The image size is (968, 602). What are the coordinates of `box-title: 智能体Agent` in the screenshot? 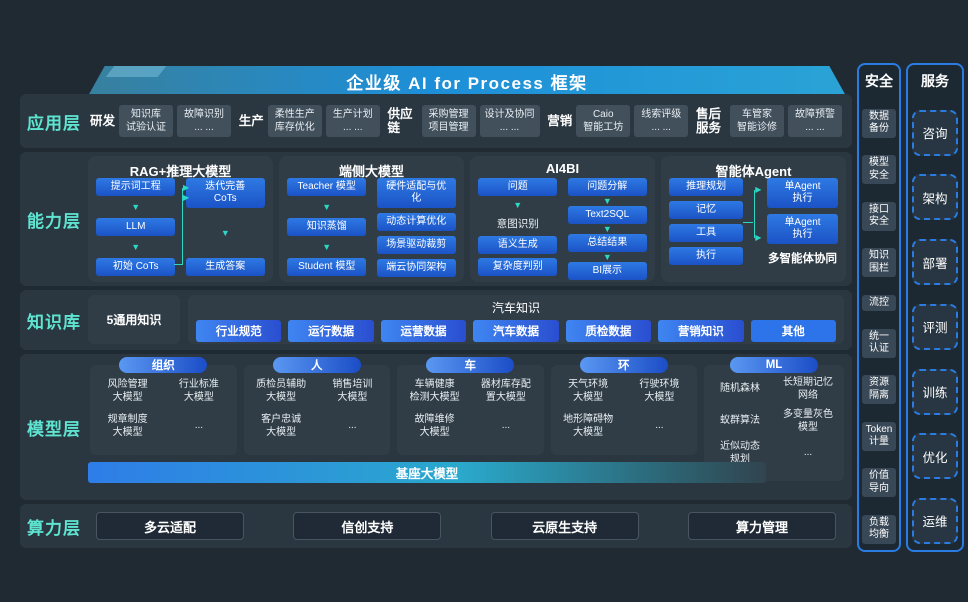 It's located at (753, 171).